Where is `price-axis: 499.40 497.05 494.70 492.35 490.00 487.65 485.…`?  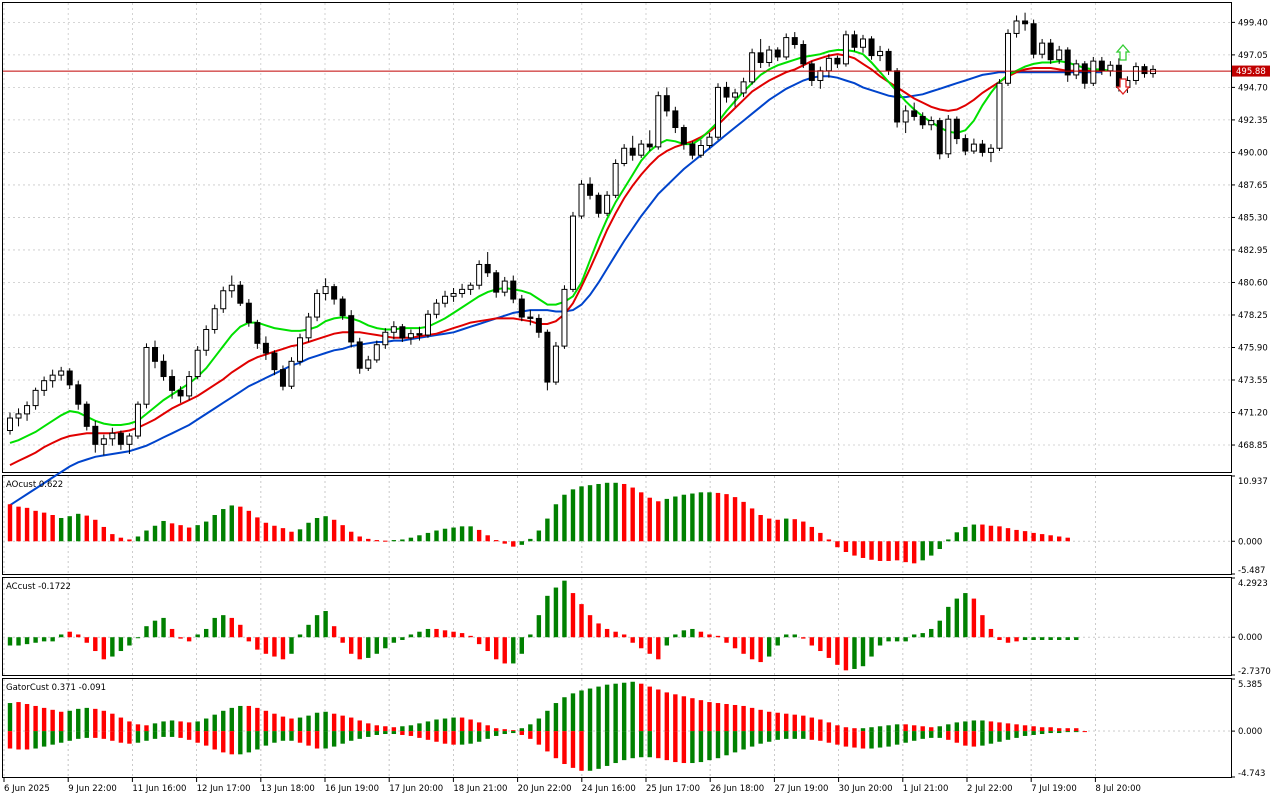
price-axis: 499.40 497.05 494.70 492.35 490.00 487.65 485.… is located at coordinates (1251, 398).